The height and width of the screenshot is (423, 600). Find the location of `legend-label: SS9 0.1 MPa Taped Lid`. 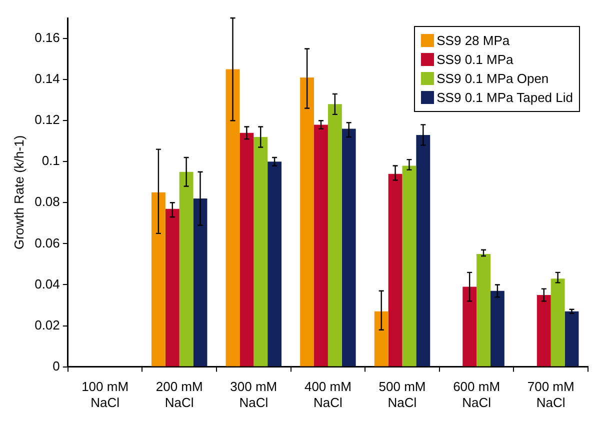

legend-label: SS9 0.1 MPa Taped Lid is located at coordinates (504, 97).